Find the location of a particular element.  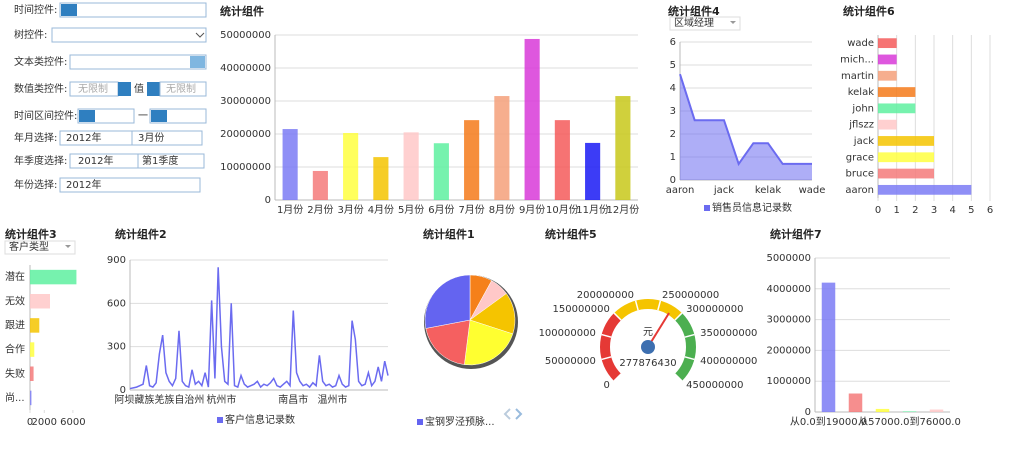

gauge-tick-label: 400000000 is located at coordinates (728, 361).